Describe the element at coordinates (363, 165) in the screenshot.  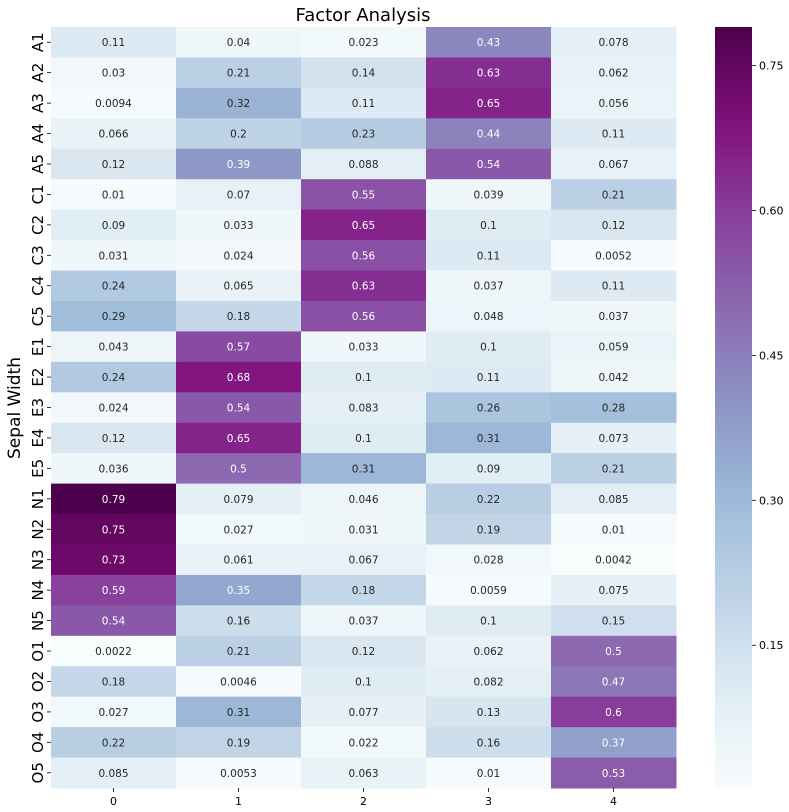
I see `cell-annotation: 0.088` at that location.